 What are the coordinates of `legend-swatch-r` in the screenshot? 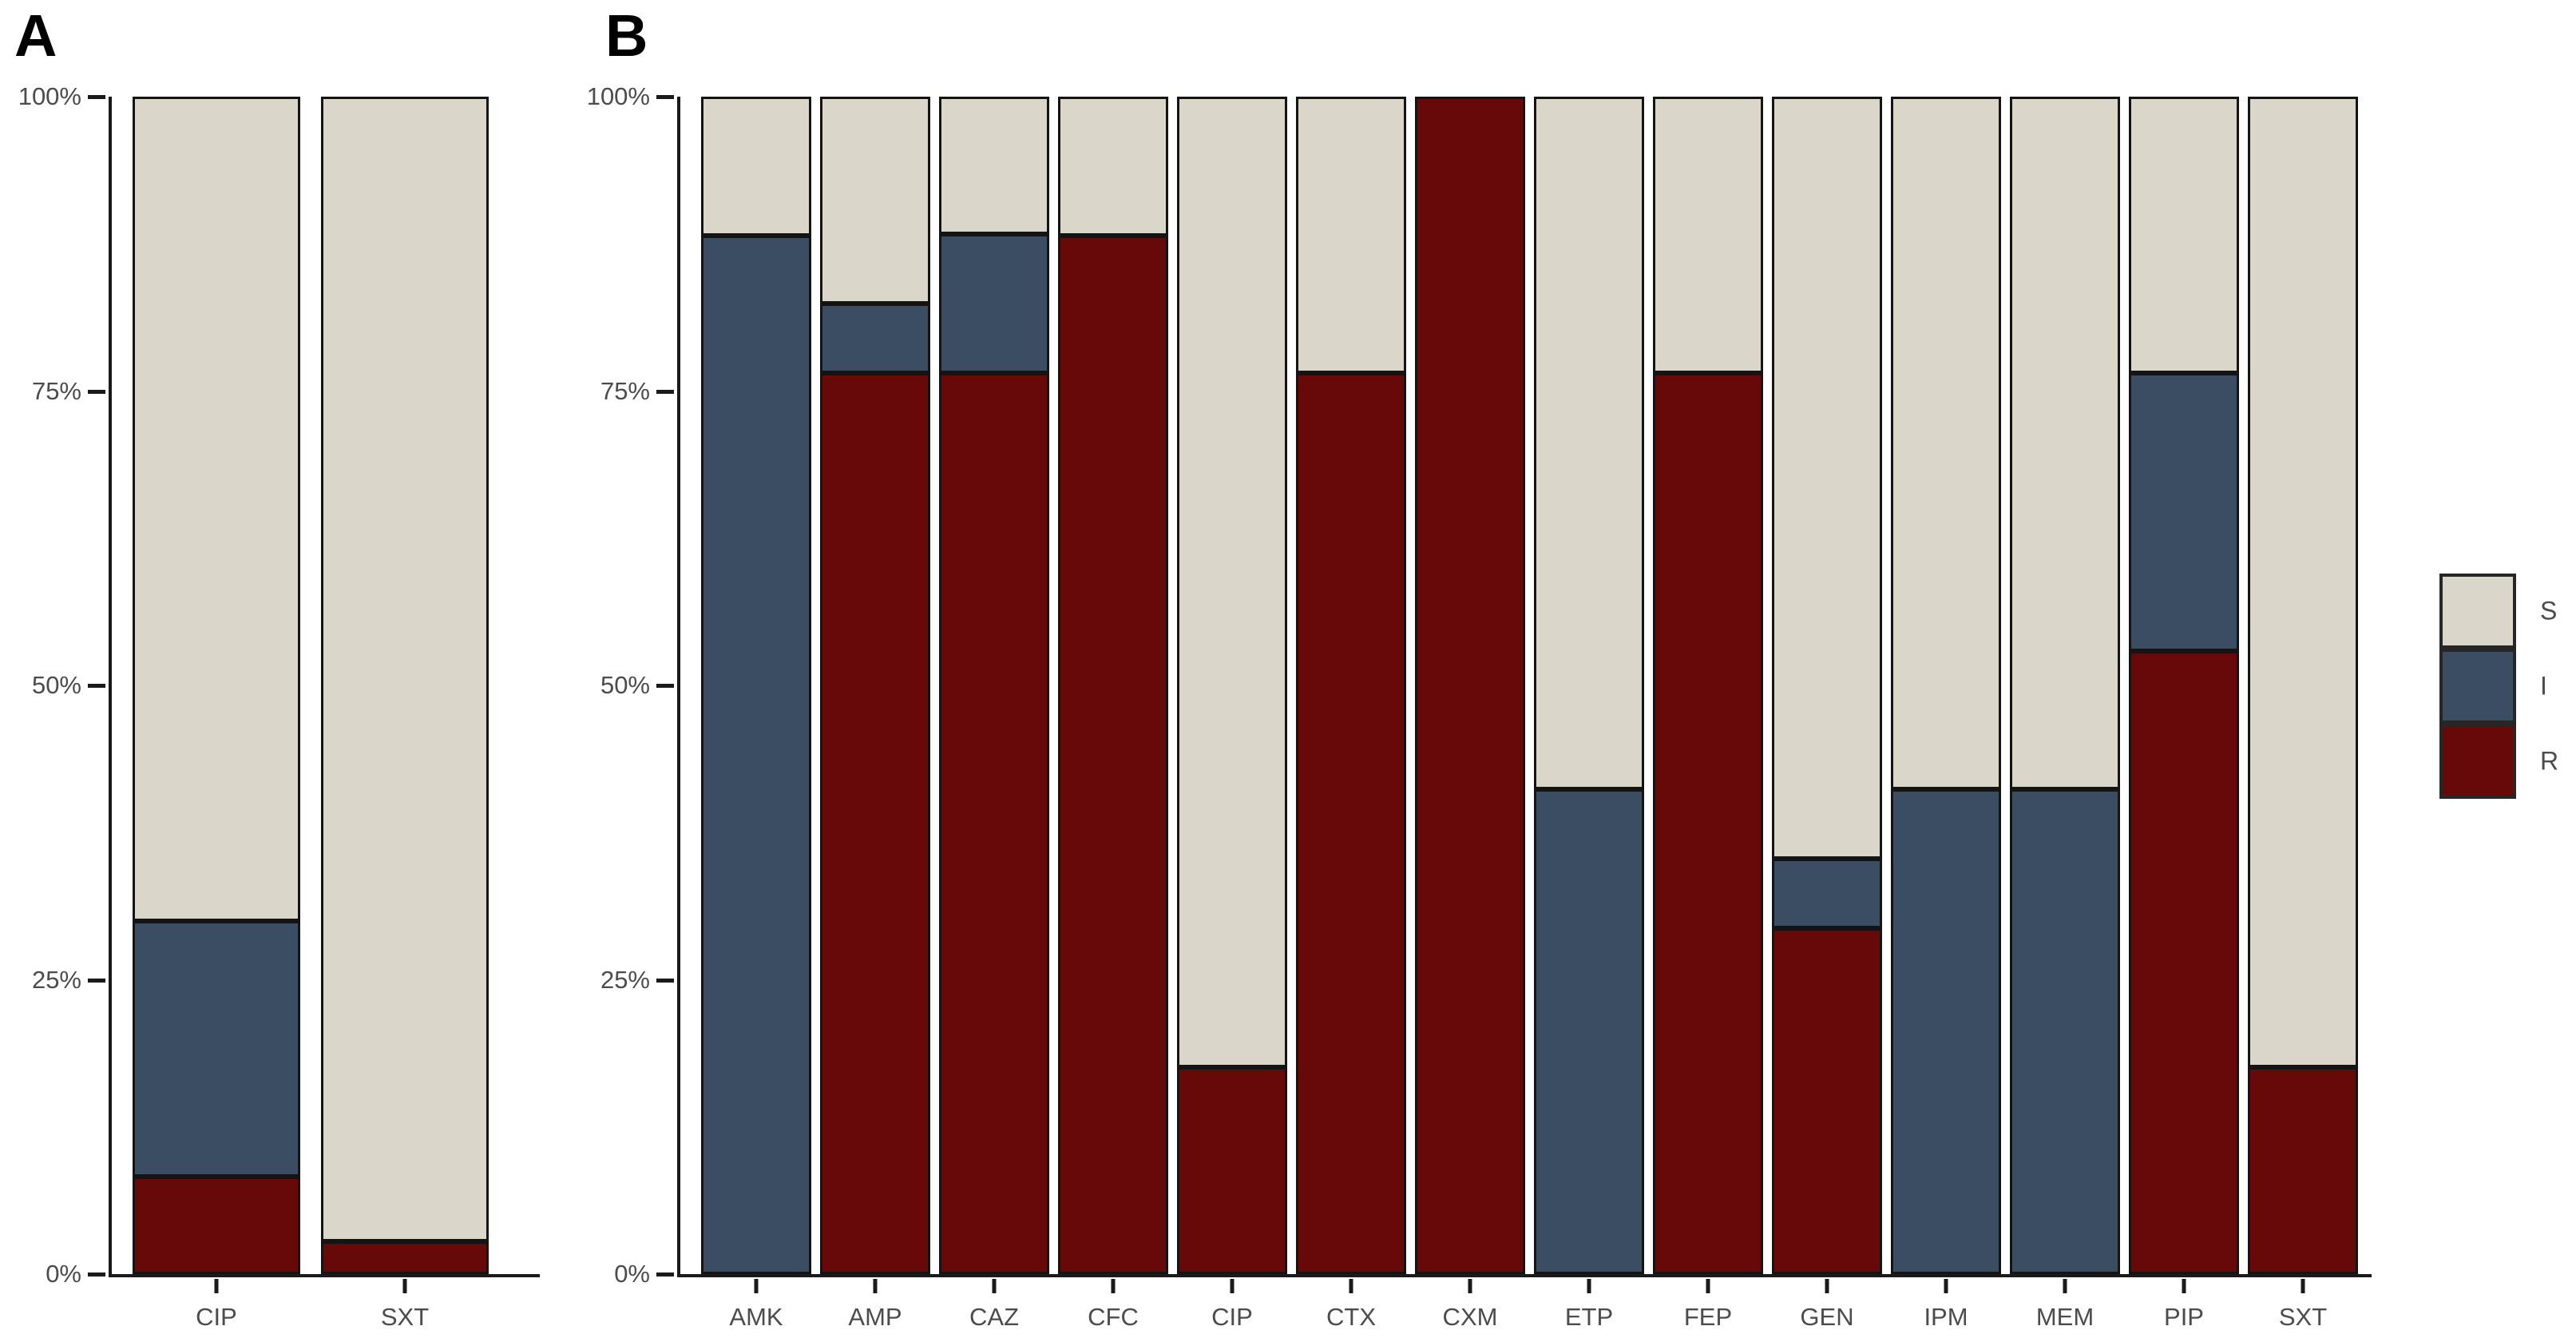 It's located at (2477, 761).